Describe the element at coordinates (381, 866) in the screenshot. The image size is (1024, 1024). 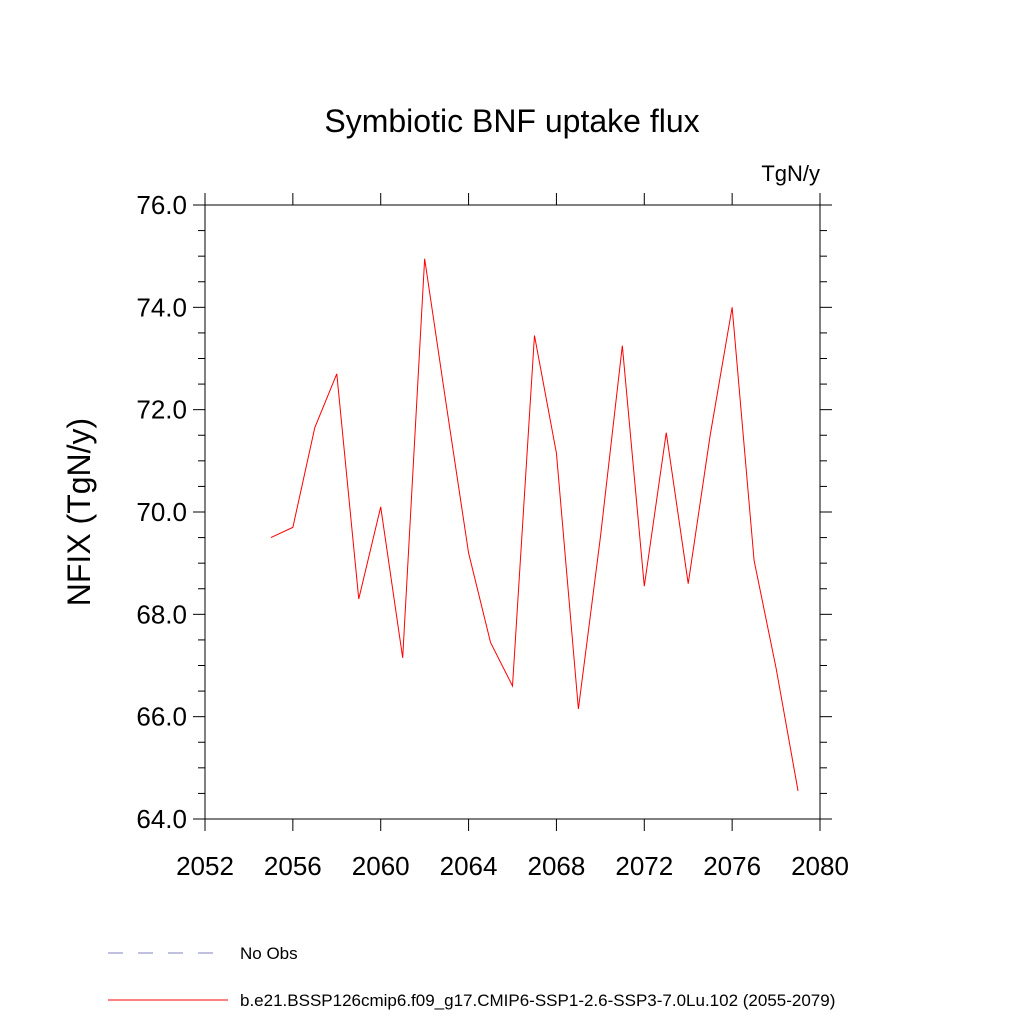
I see `x-tick-label: 2060` at that location.